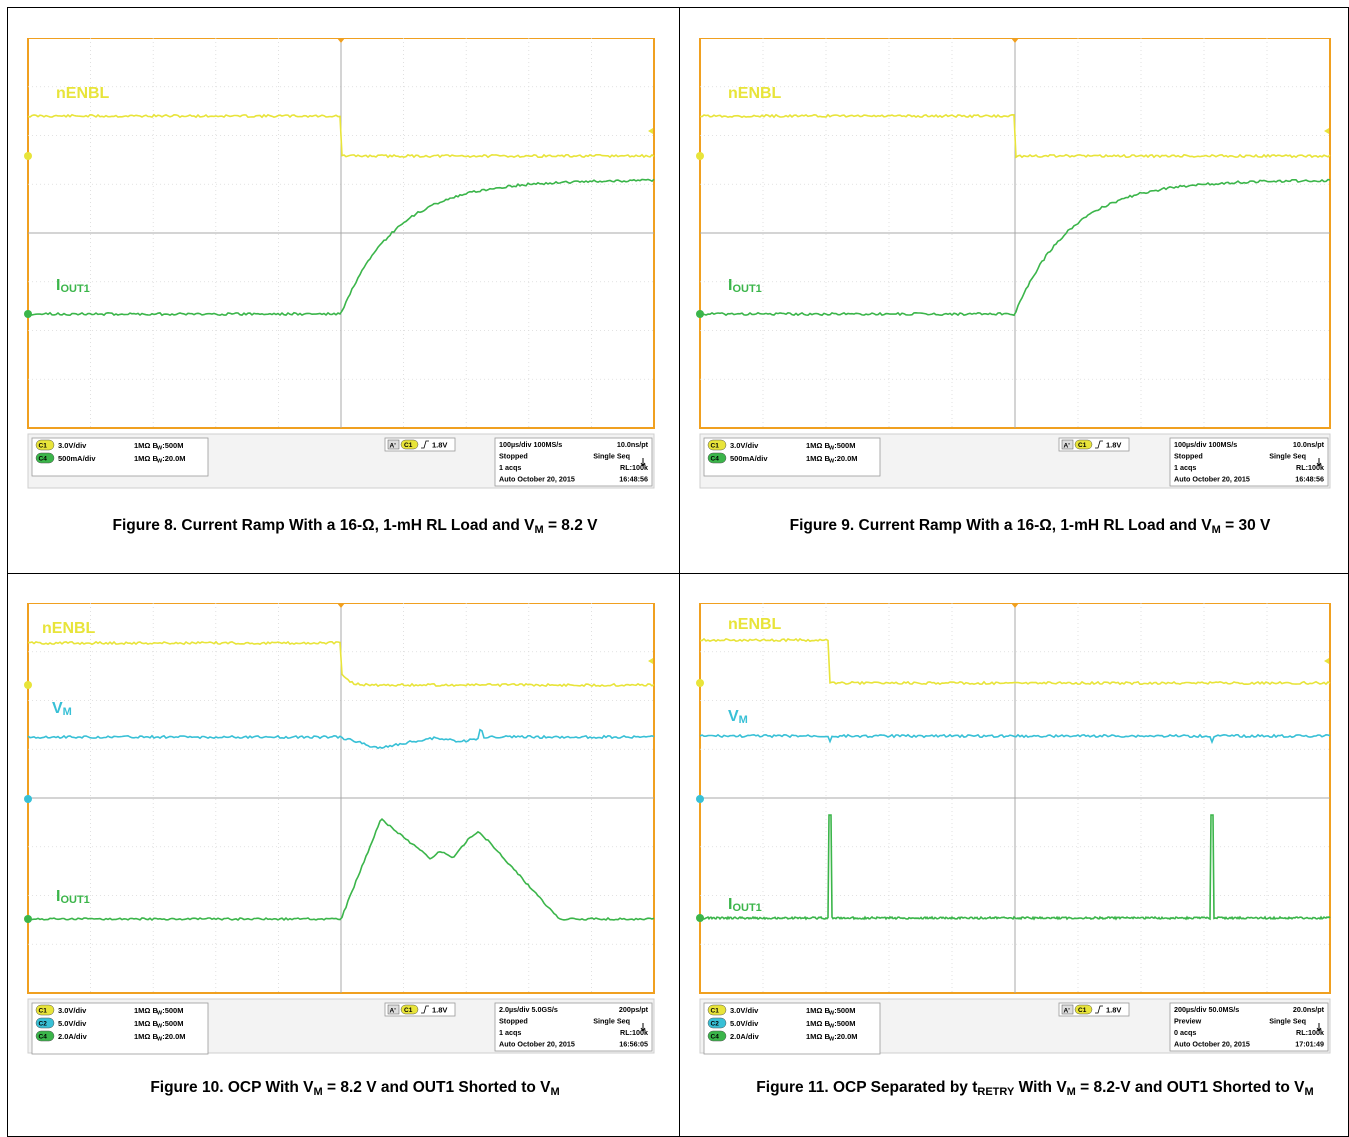 The height and width of the screenshot is (1137, 1349). Describe the element at coordinates (28, 685) in the screenshot. I see `channel-1-marker` at that location.